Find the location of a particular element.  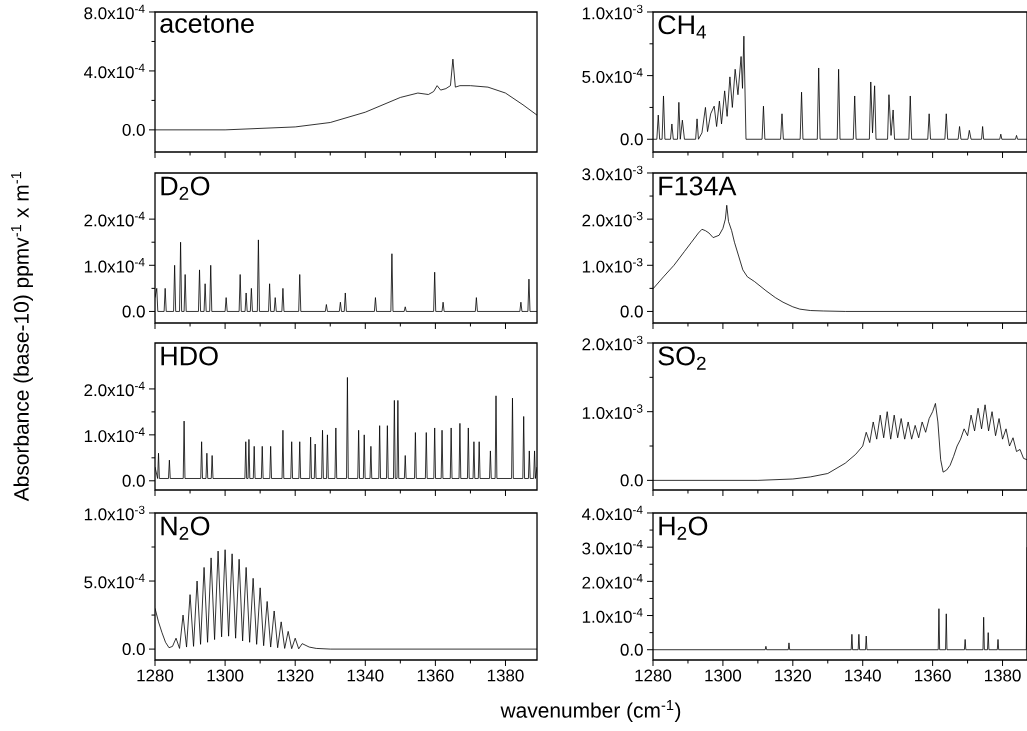

y-axis-title: Absorbance (base-10) ppmv$^{-1}$ x m$^{-1}$ is located at coordinates (22, 336).